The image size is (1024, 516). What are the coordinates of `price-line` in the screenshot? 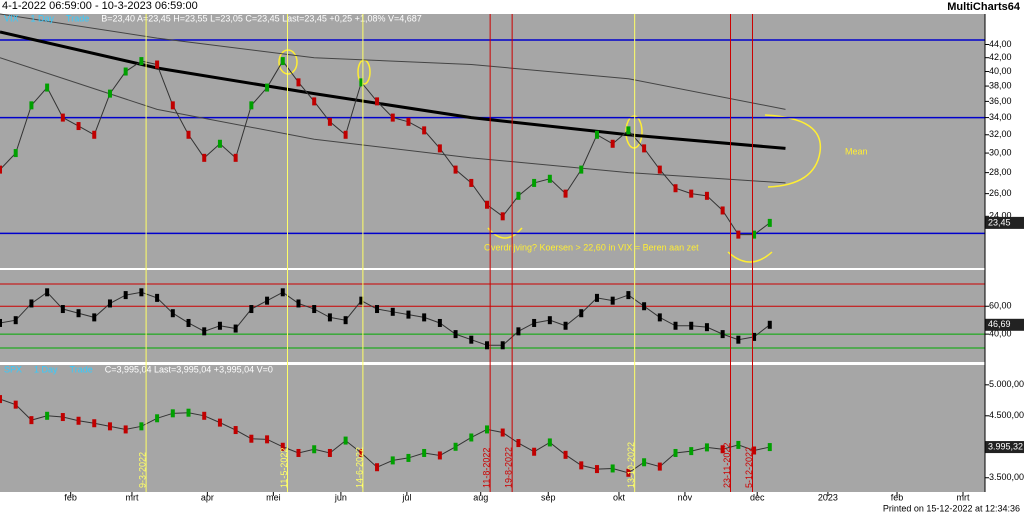 It's located at (385, 318).